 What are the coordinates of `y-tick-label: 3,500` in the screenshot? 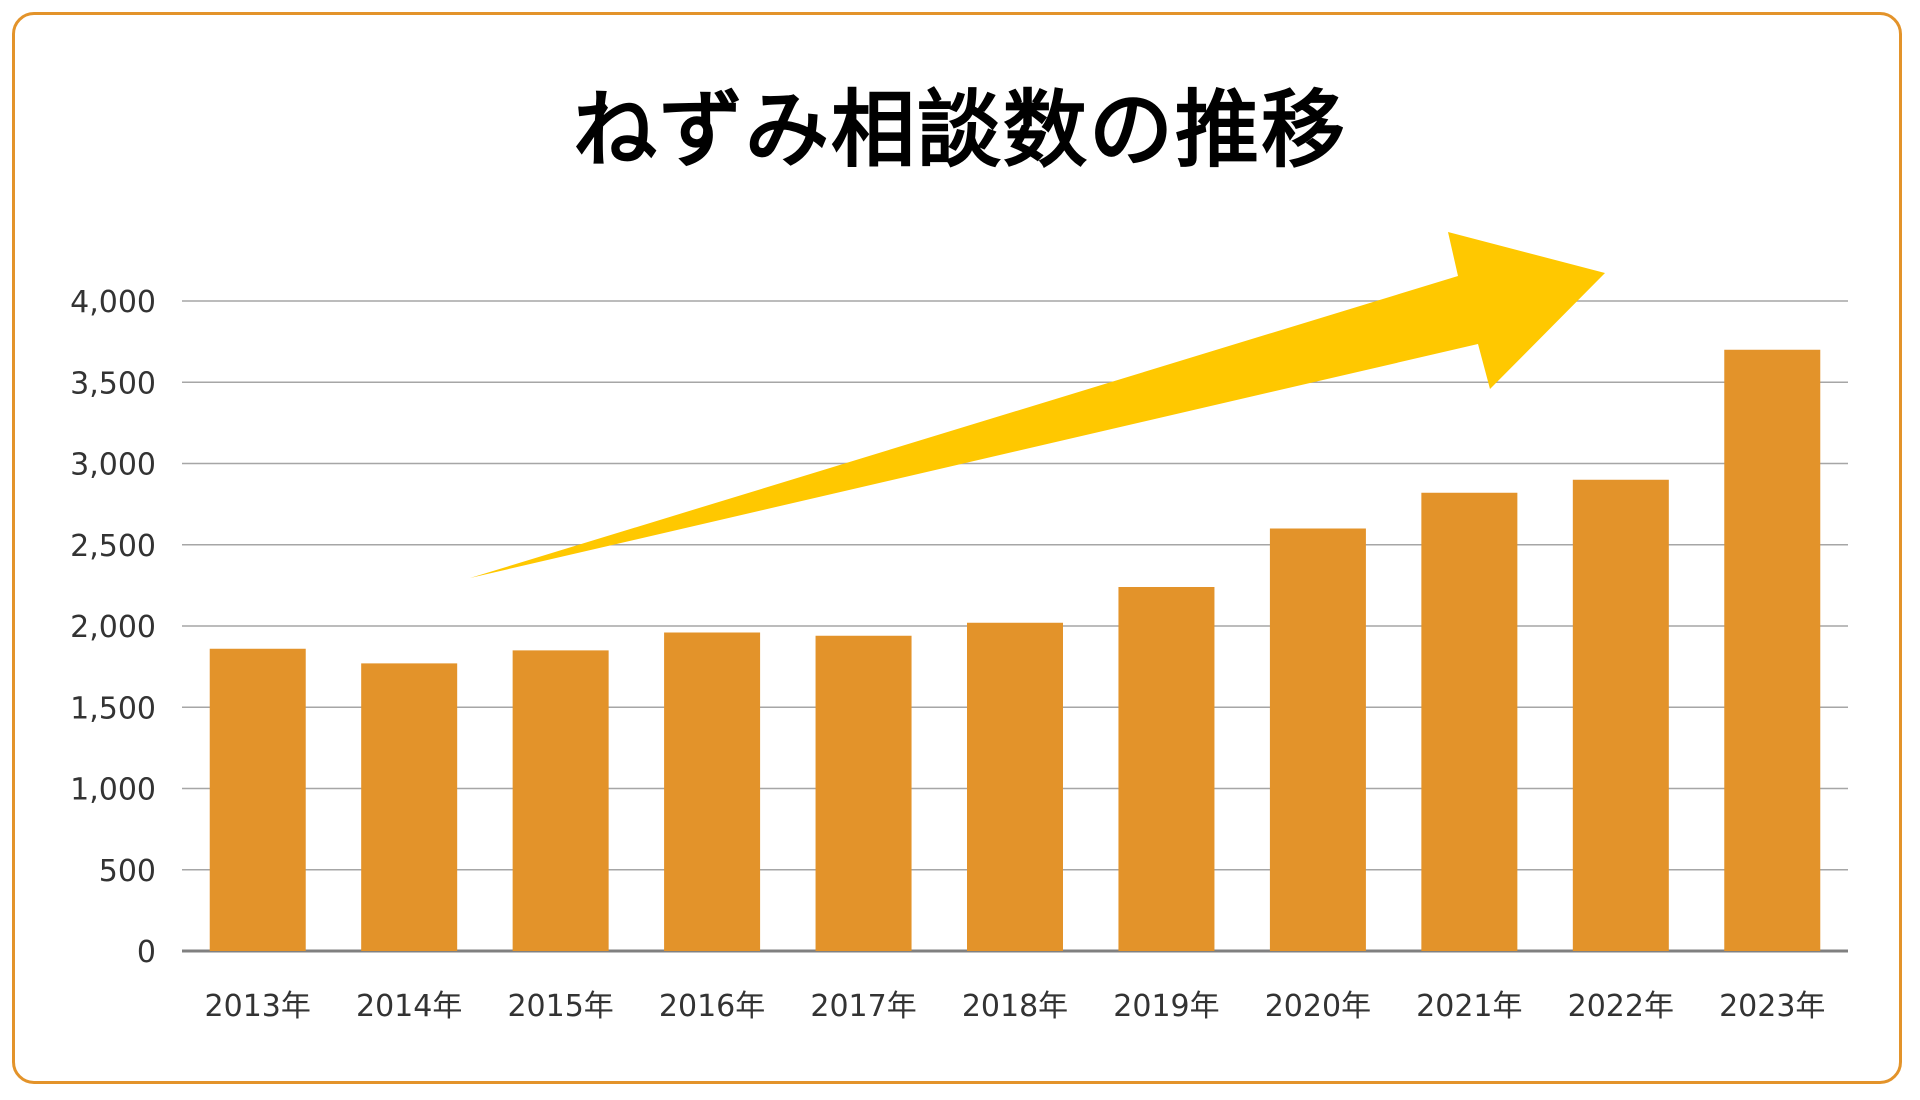 It's located at (113, 383).